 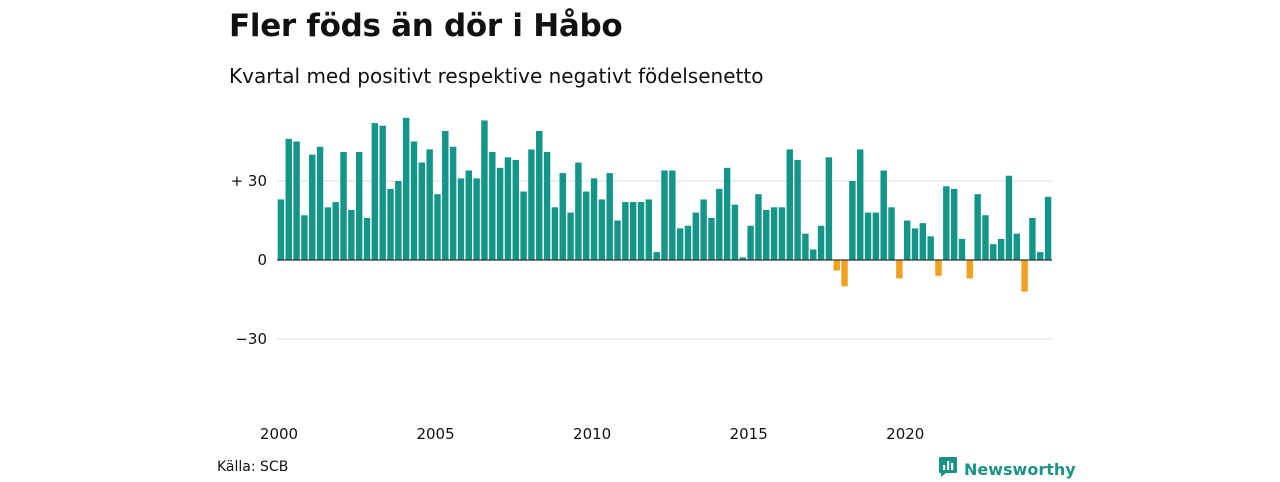 What do you see at coordinates (1020, 469) in the screenshot?
I see `brand-label: Newsworthy` at bounding box center [1020, 469].